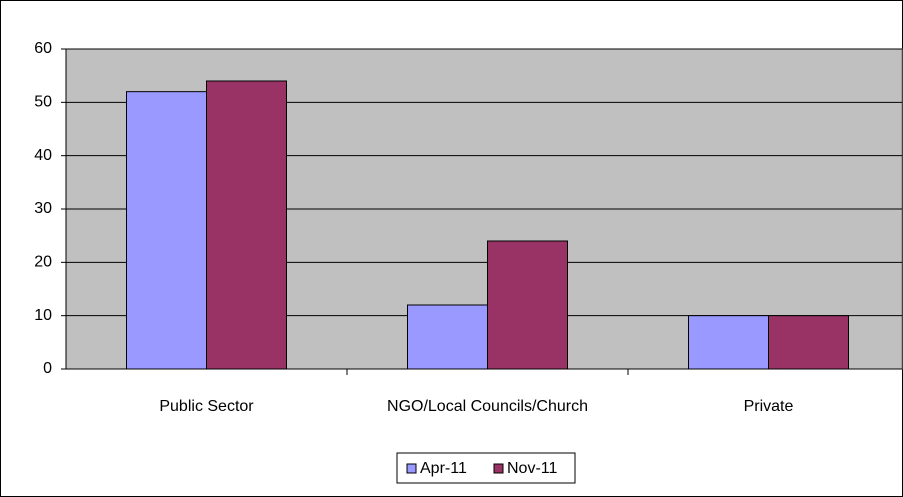 Image resolution: width=903 pixels, height=497 pixels. Describe the element at coordinates (769, 406) in the screenshot. I see `x-tick-label: Private` at that location.